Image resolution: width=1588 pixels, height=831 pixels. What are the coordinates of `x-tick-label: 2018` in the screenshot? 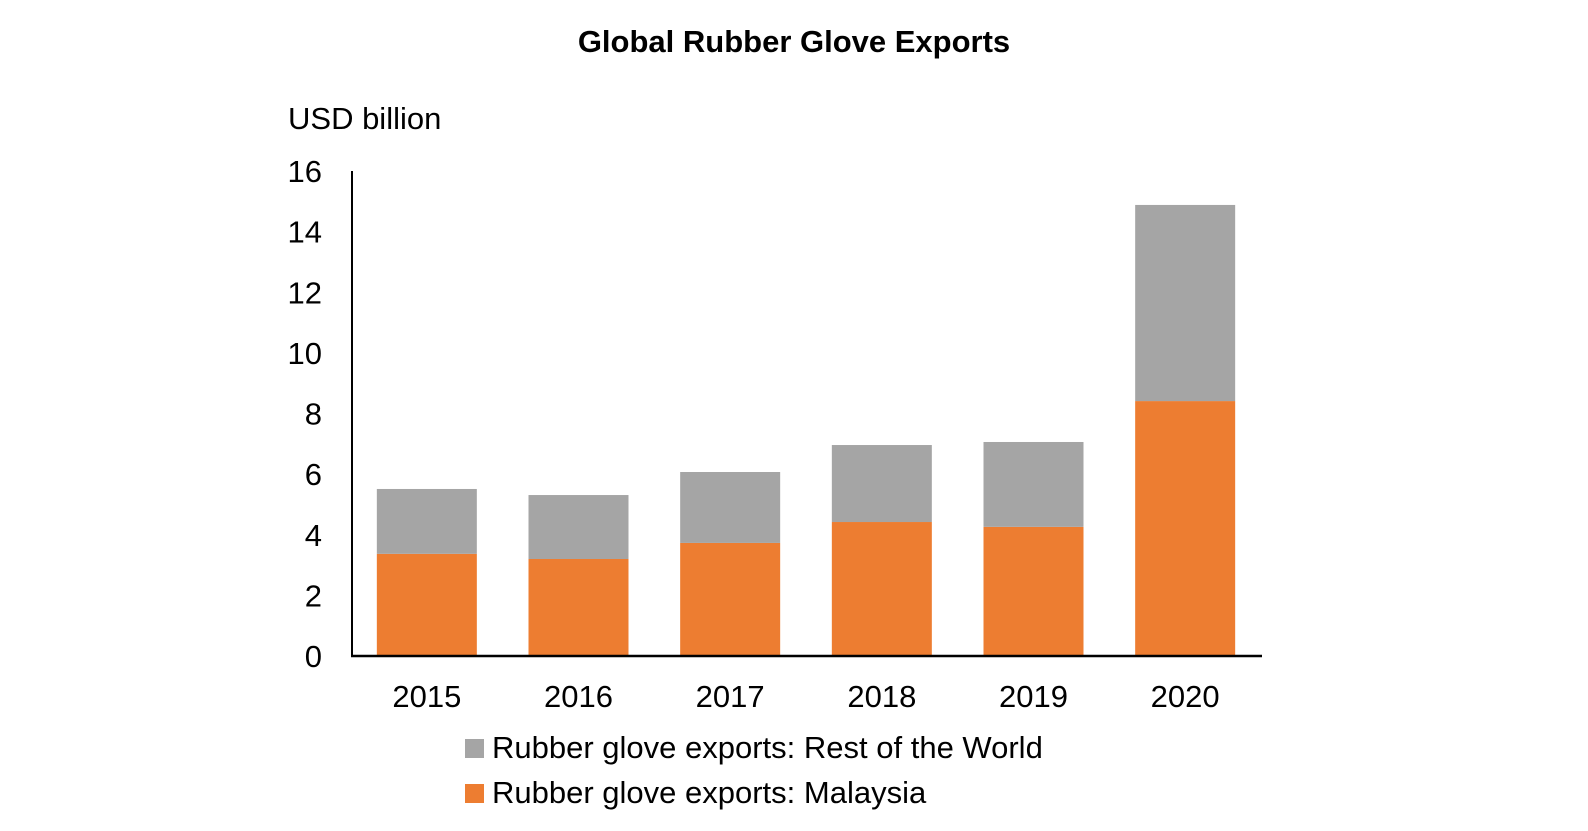 It's located at (881, 696).